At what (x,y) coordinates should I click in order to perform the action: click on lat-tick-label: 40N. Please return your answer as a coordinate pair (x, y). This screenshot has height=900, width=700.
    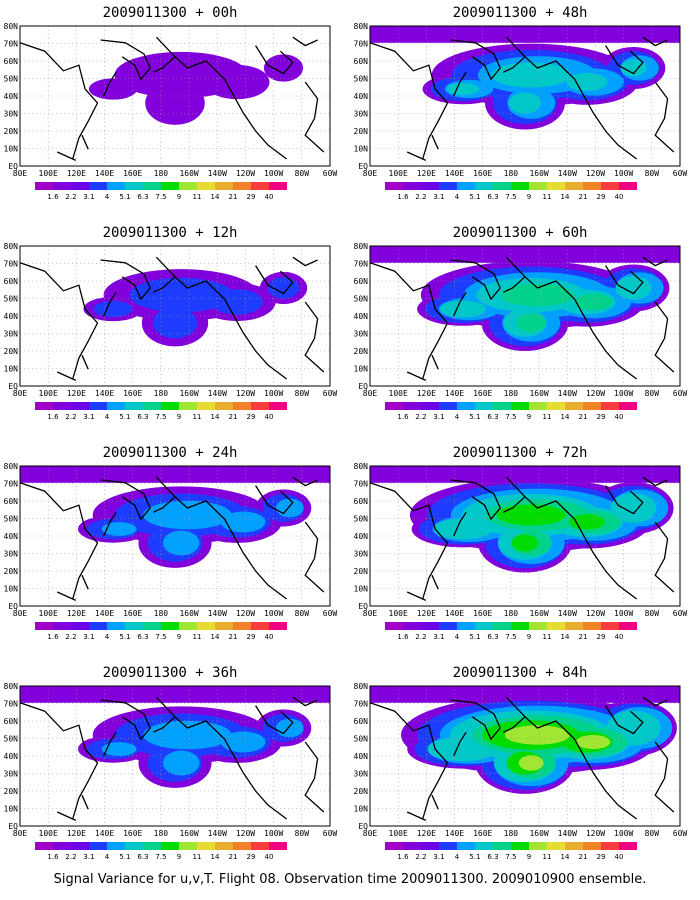
    Looking at the image, I should click on (361, 96).